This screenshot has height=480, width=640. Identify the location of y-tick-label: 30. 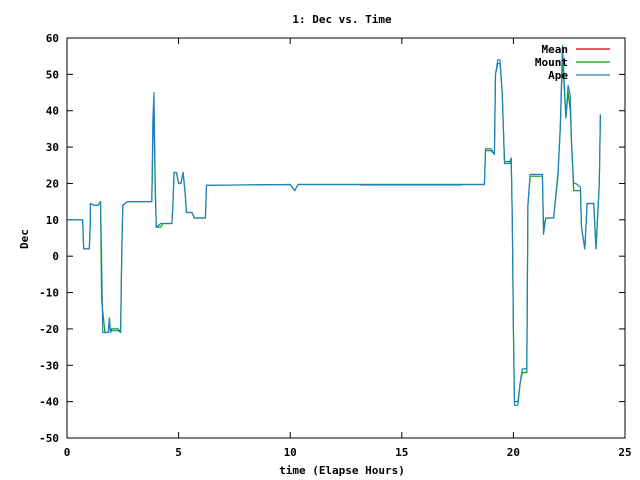
(52, 147).